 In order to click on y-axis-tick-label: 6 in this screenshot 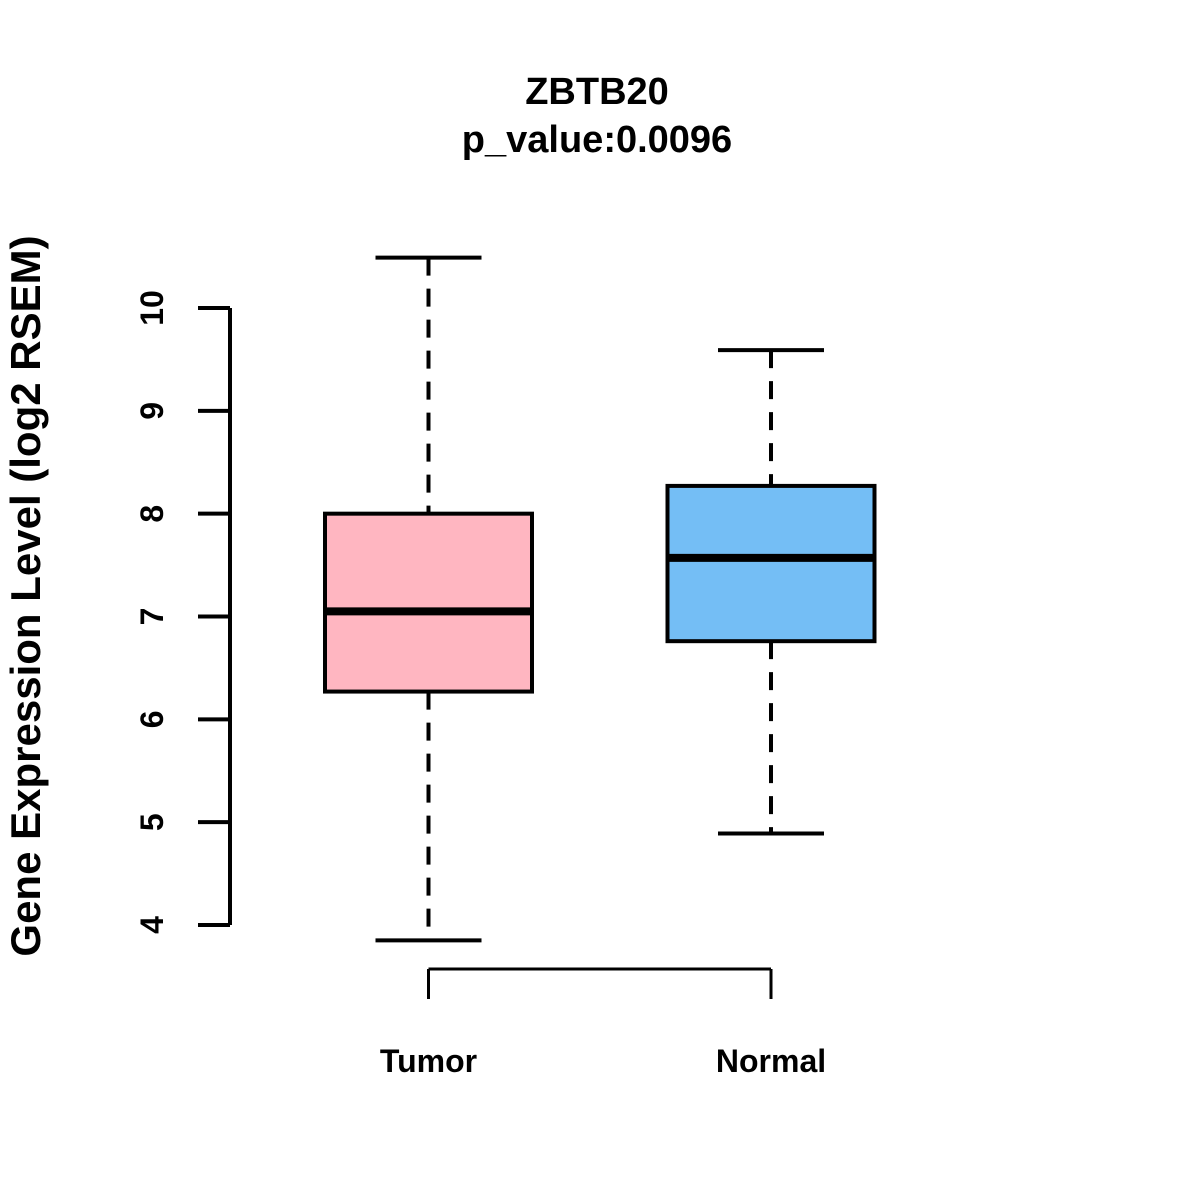, I will do `click(152, 719)`.